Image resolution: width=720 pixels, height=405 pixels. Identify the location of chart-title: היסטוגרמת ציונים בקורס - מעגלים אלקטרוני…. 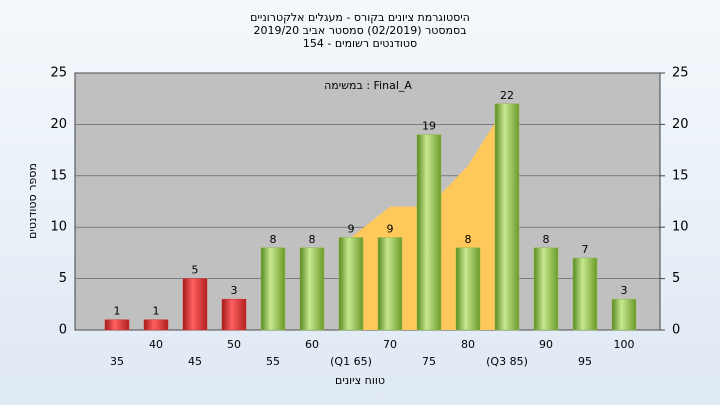
(360, 17).